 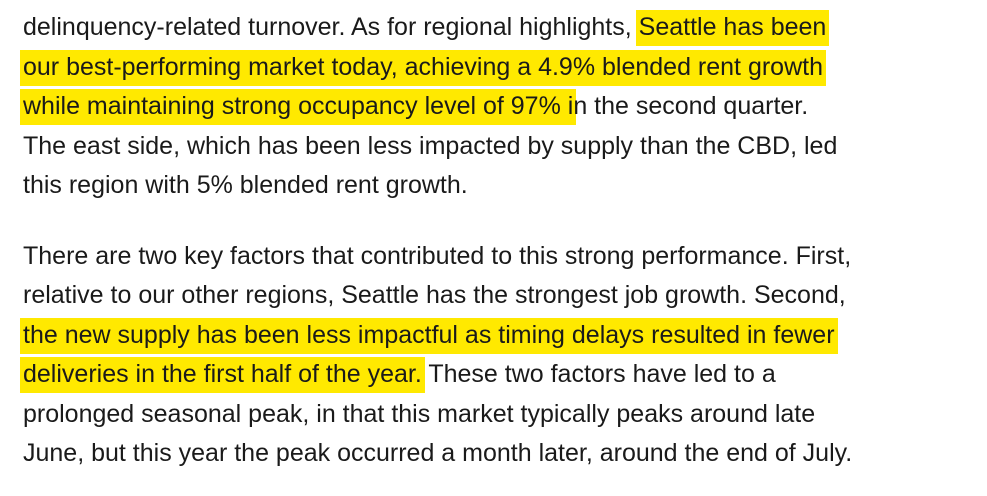 What do you see at coordinates (505, 186) in the screenshot?
I see `text-line: this region with 5% blended rent growth.` at bounding box center [505, 186].